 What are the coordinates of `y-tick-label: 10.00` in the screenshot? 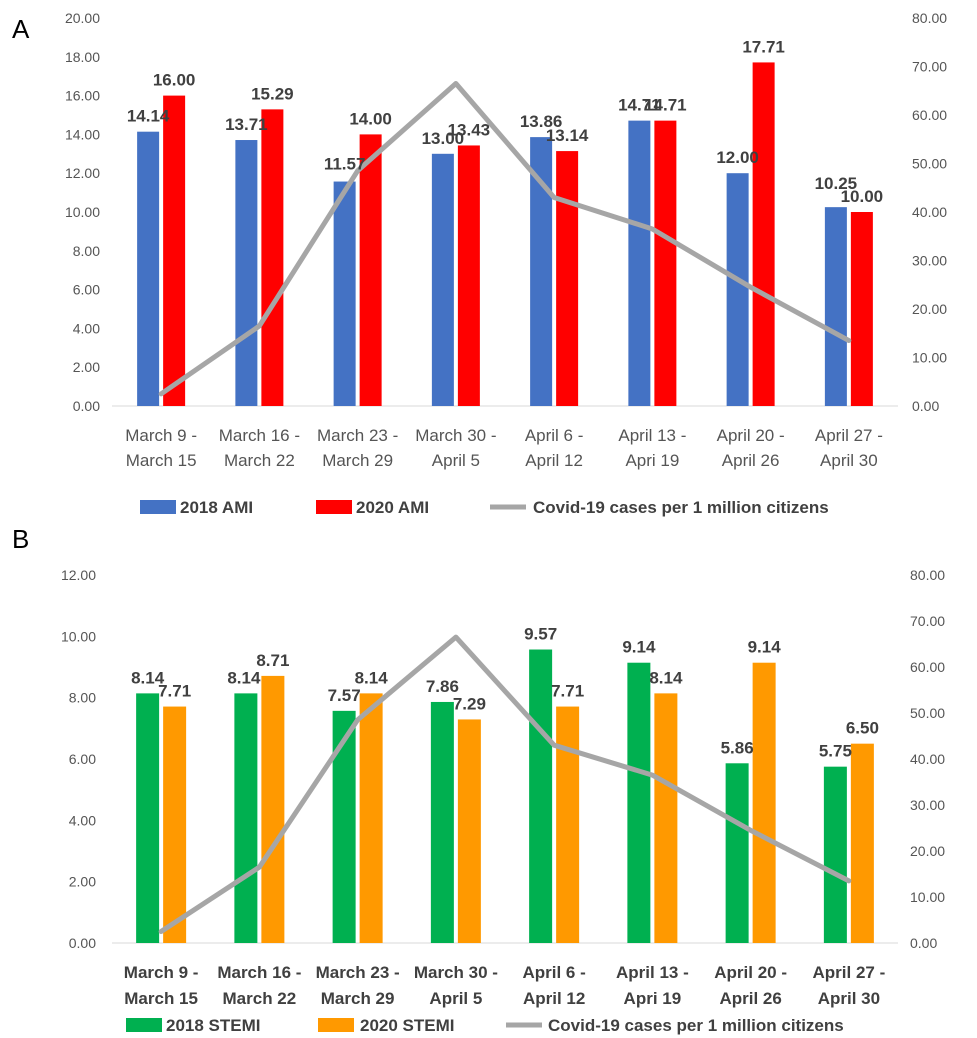 It's located at (78, 636).